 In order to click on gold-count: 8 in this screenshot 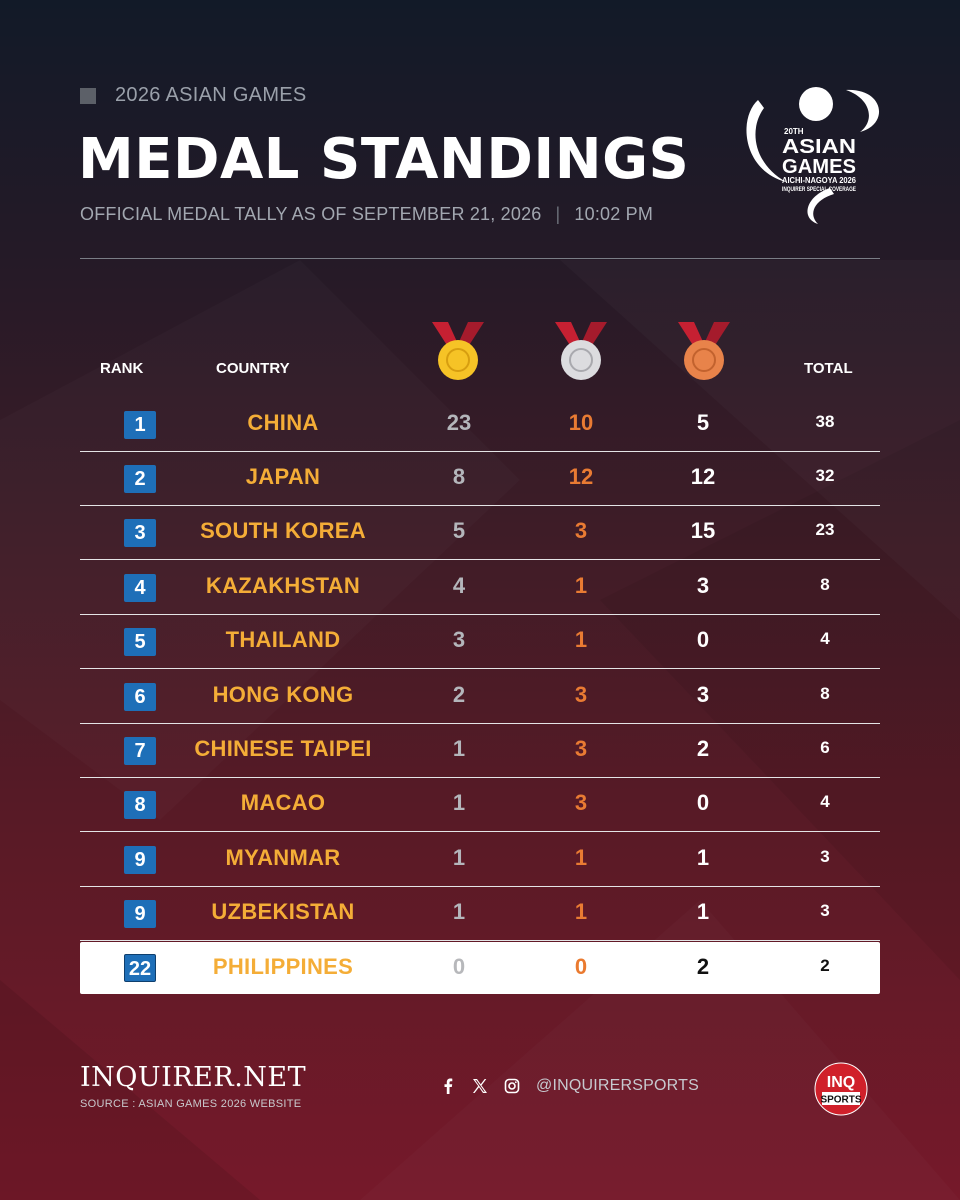, I will do `click(459, 476)`.